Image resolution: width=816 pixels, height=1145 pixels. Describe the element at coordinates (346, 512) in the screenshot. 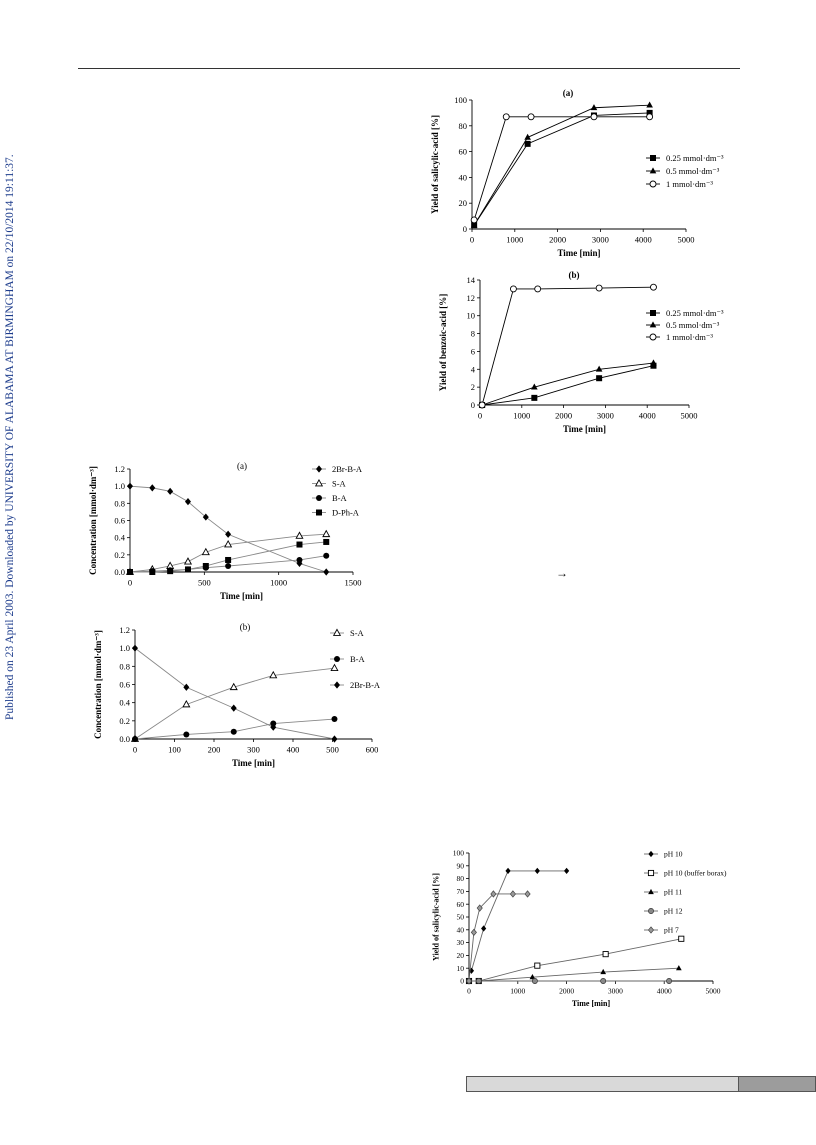

I see `legend-label: D-Ph-A` at that location.